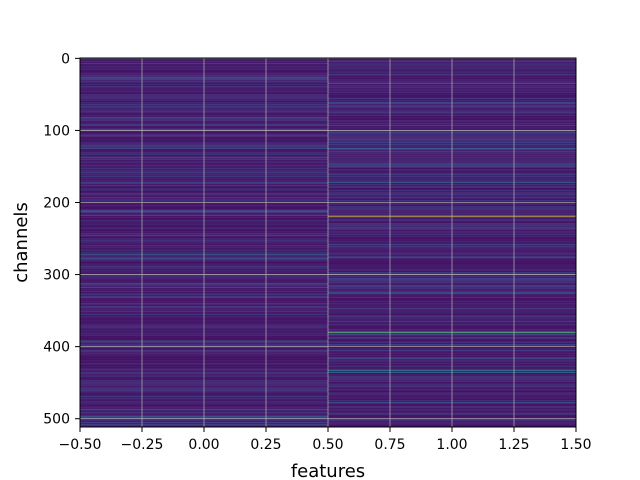 The width and height of the screenshot is (640, 480). Describe the element at coordinates (80, 445) in the screenshot. I see `x-tick-label: −0.50` at that location.